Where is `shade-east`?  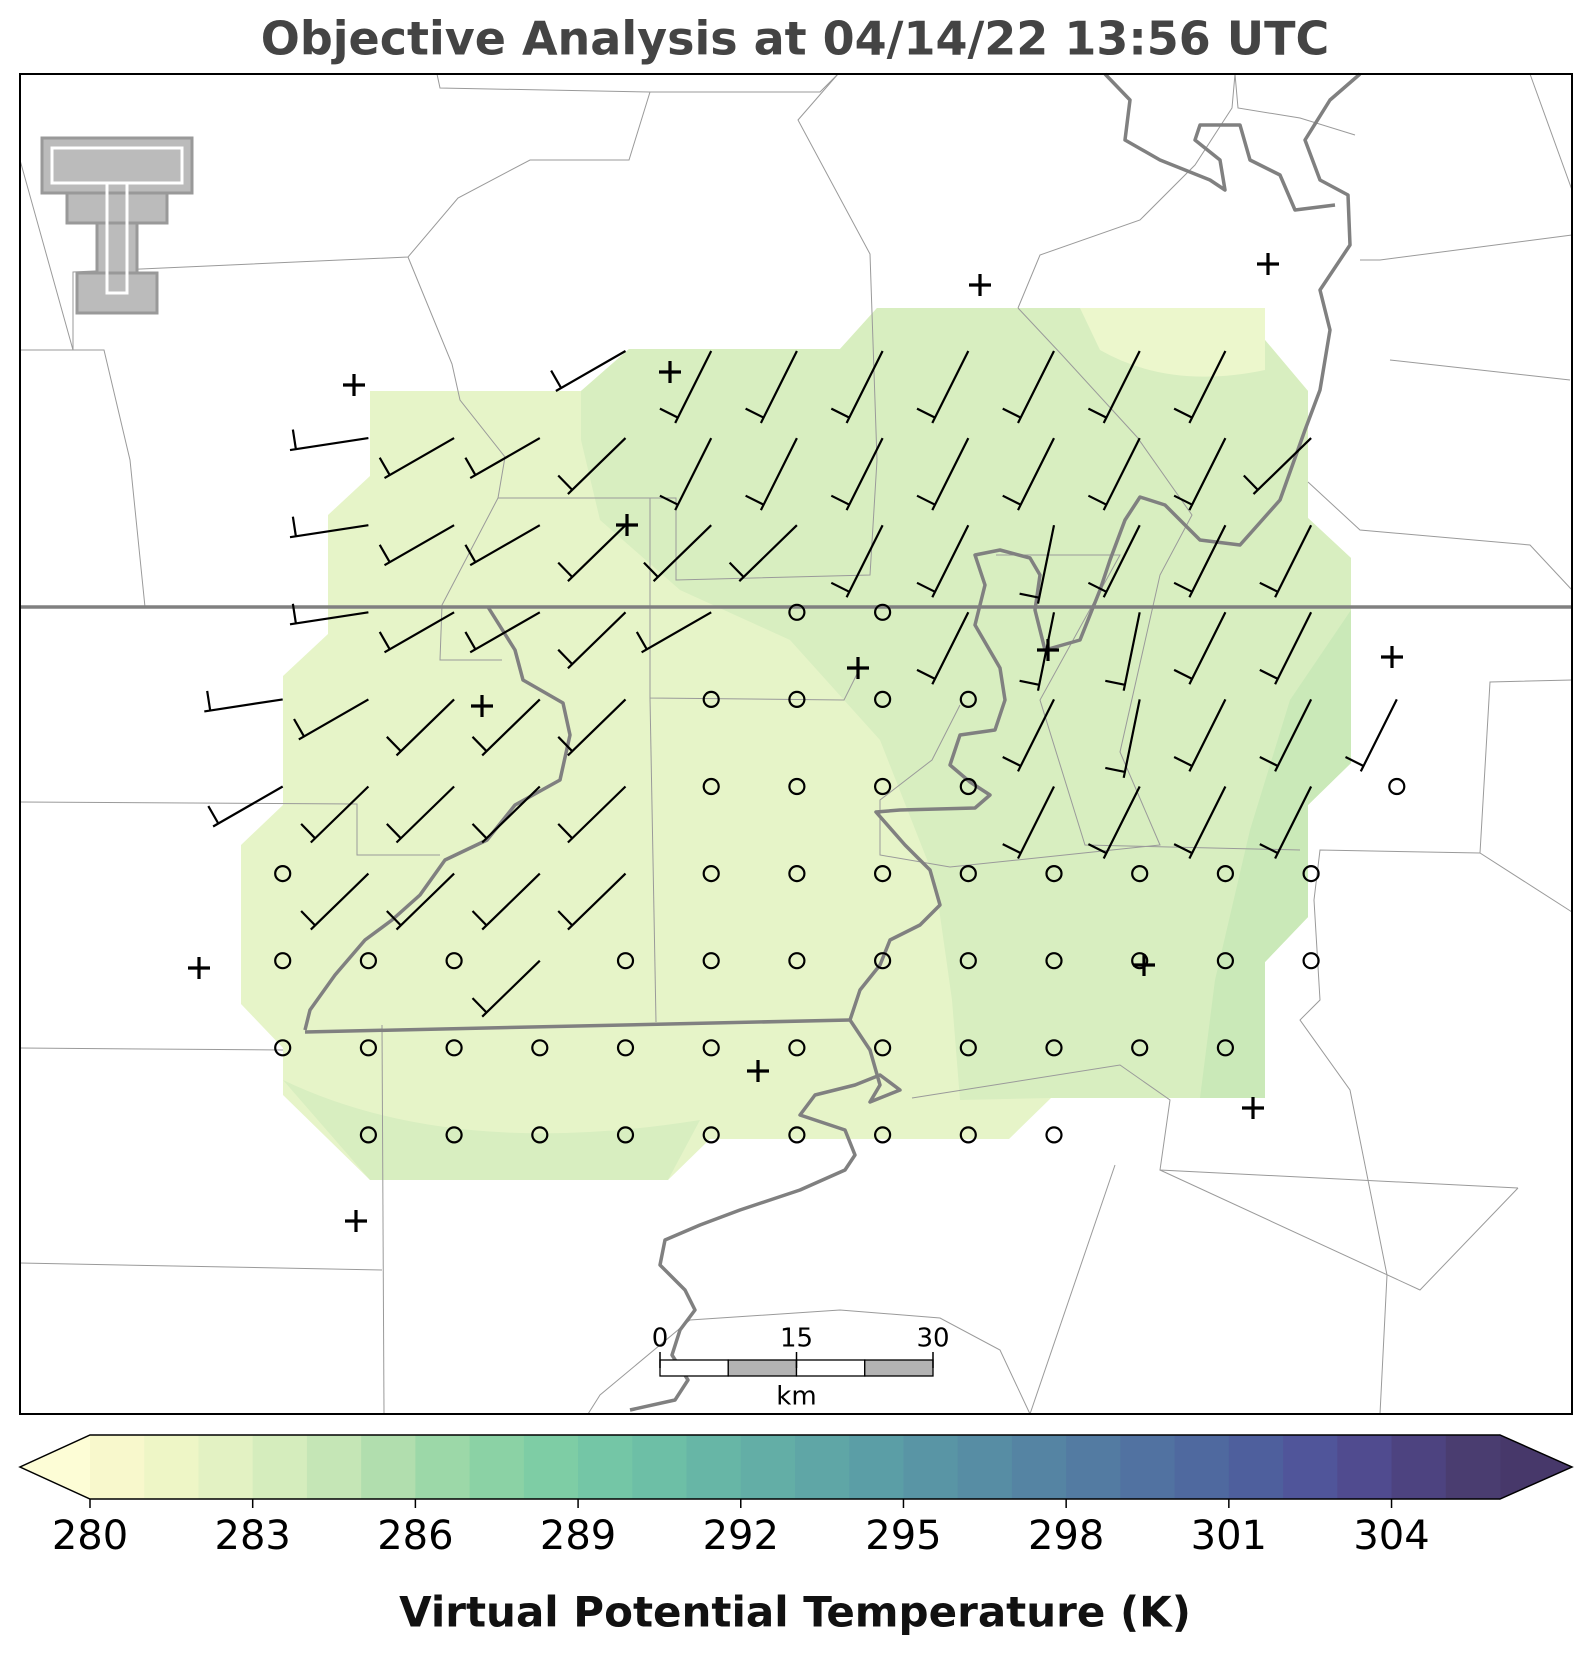
shade-east is located at coordinates (1275, 854).